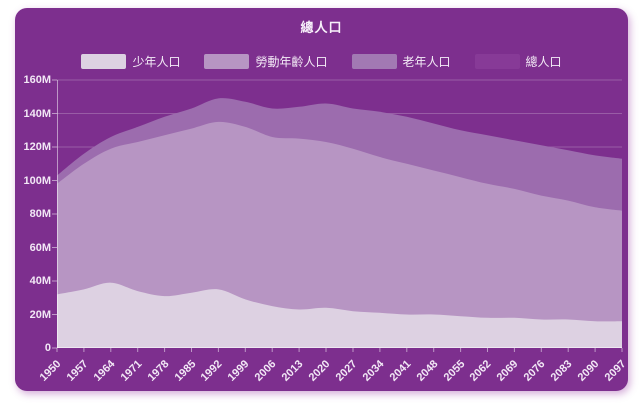 This screenshot has width=640, height=409. I want to click on legend-item-2: 老年人口, so click(401, 61).